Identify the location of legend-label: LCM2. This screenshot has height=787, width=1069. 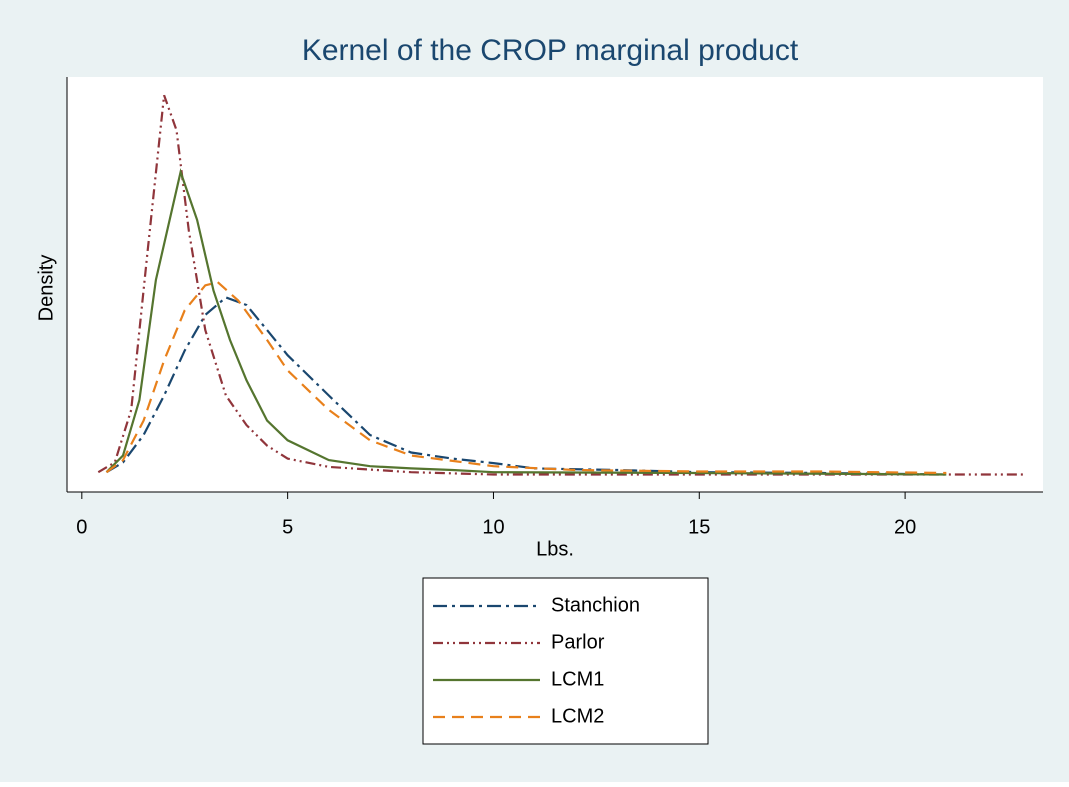
(577, 716).